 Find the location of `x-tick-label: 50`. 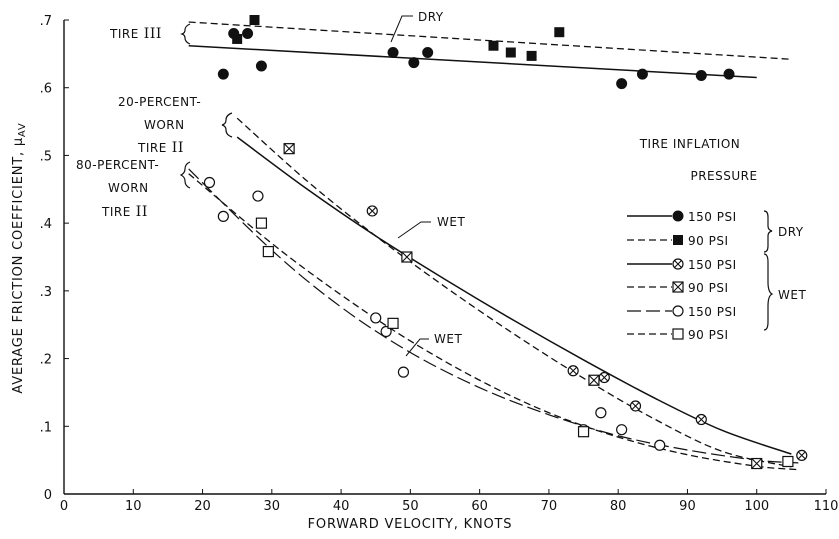

x-tick-label: 50 is located at coordinates (410, 506).